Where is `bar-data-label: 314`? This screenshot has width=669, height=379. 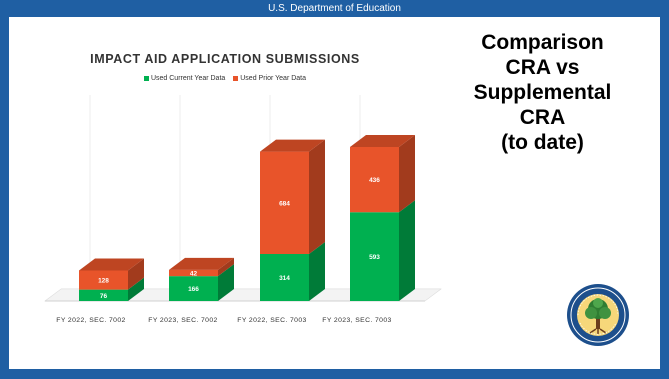
bar-data-label: 314 is located at coordinates (284, 278).